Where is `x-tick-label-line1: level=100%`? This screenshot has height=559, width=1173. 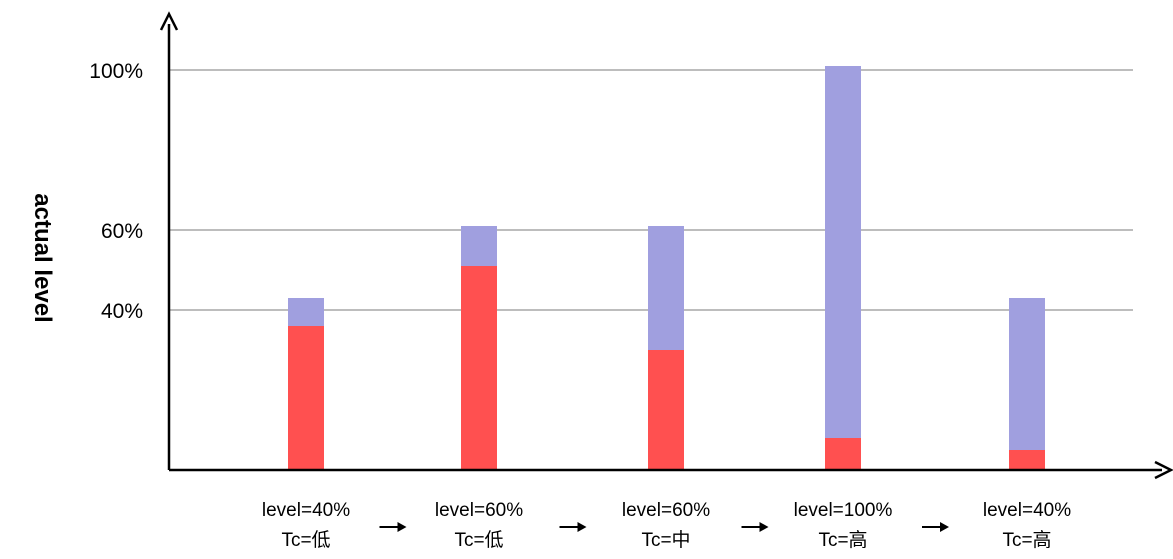 x-tick-label-line1: level=100% is located at coordinates (843, 510).